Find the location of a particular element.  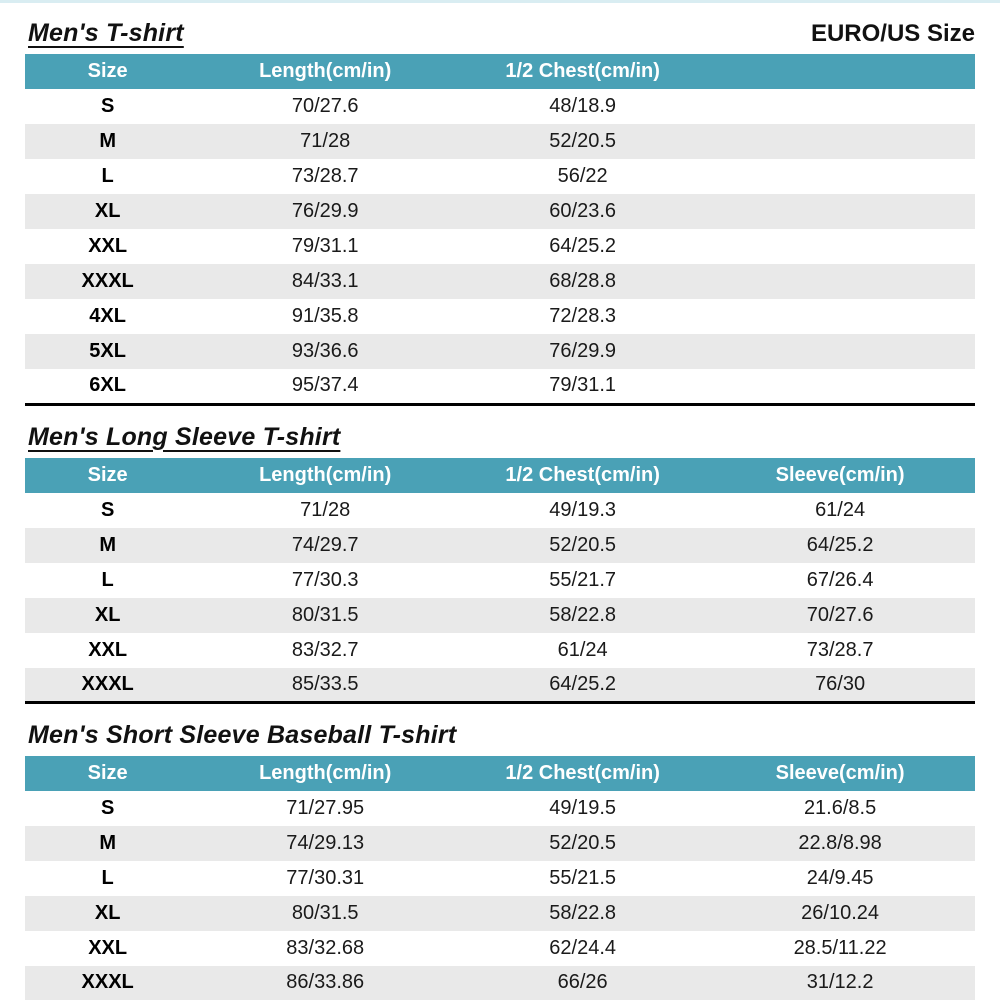

section-header-tshirt: Men's T-shirt EURO/US Size is located at coordinates (500, 33).